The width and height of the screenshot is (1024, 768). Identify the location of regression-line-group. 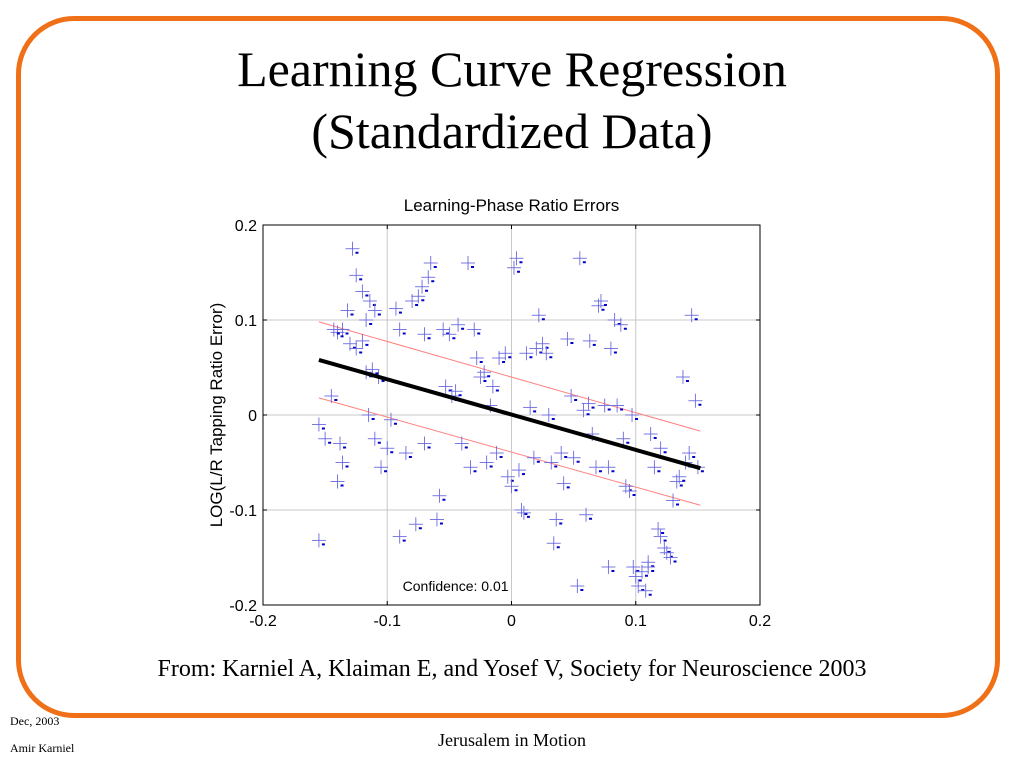
(509, 414).